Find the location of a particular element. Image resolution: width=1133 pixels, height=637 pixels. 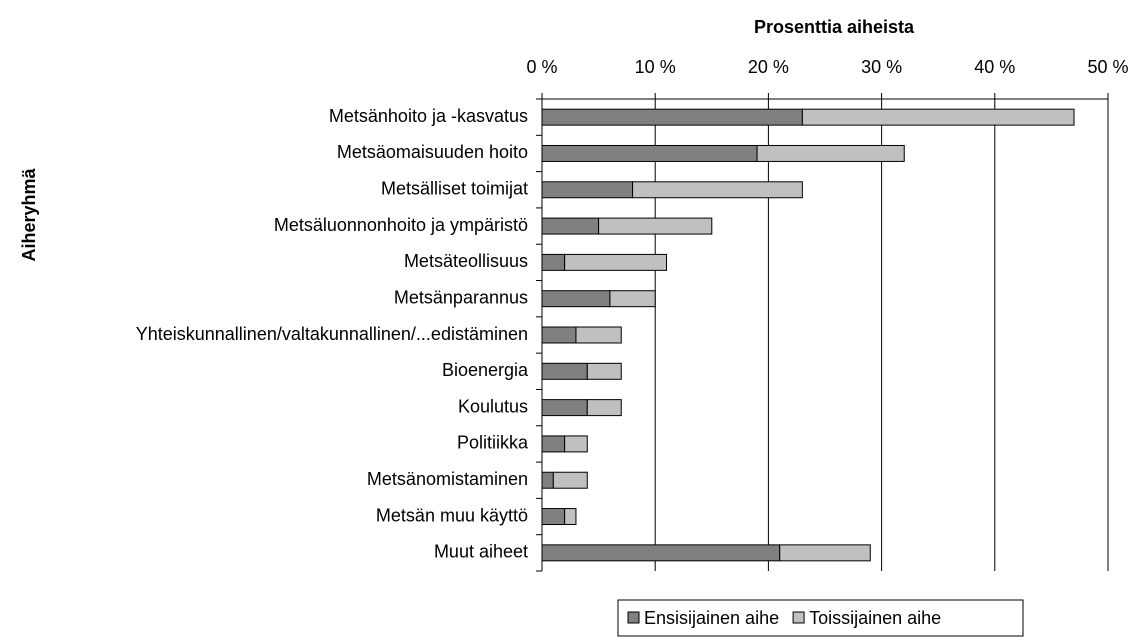

x-tick-label: 0 % is located at coordinates (541, 67).